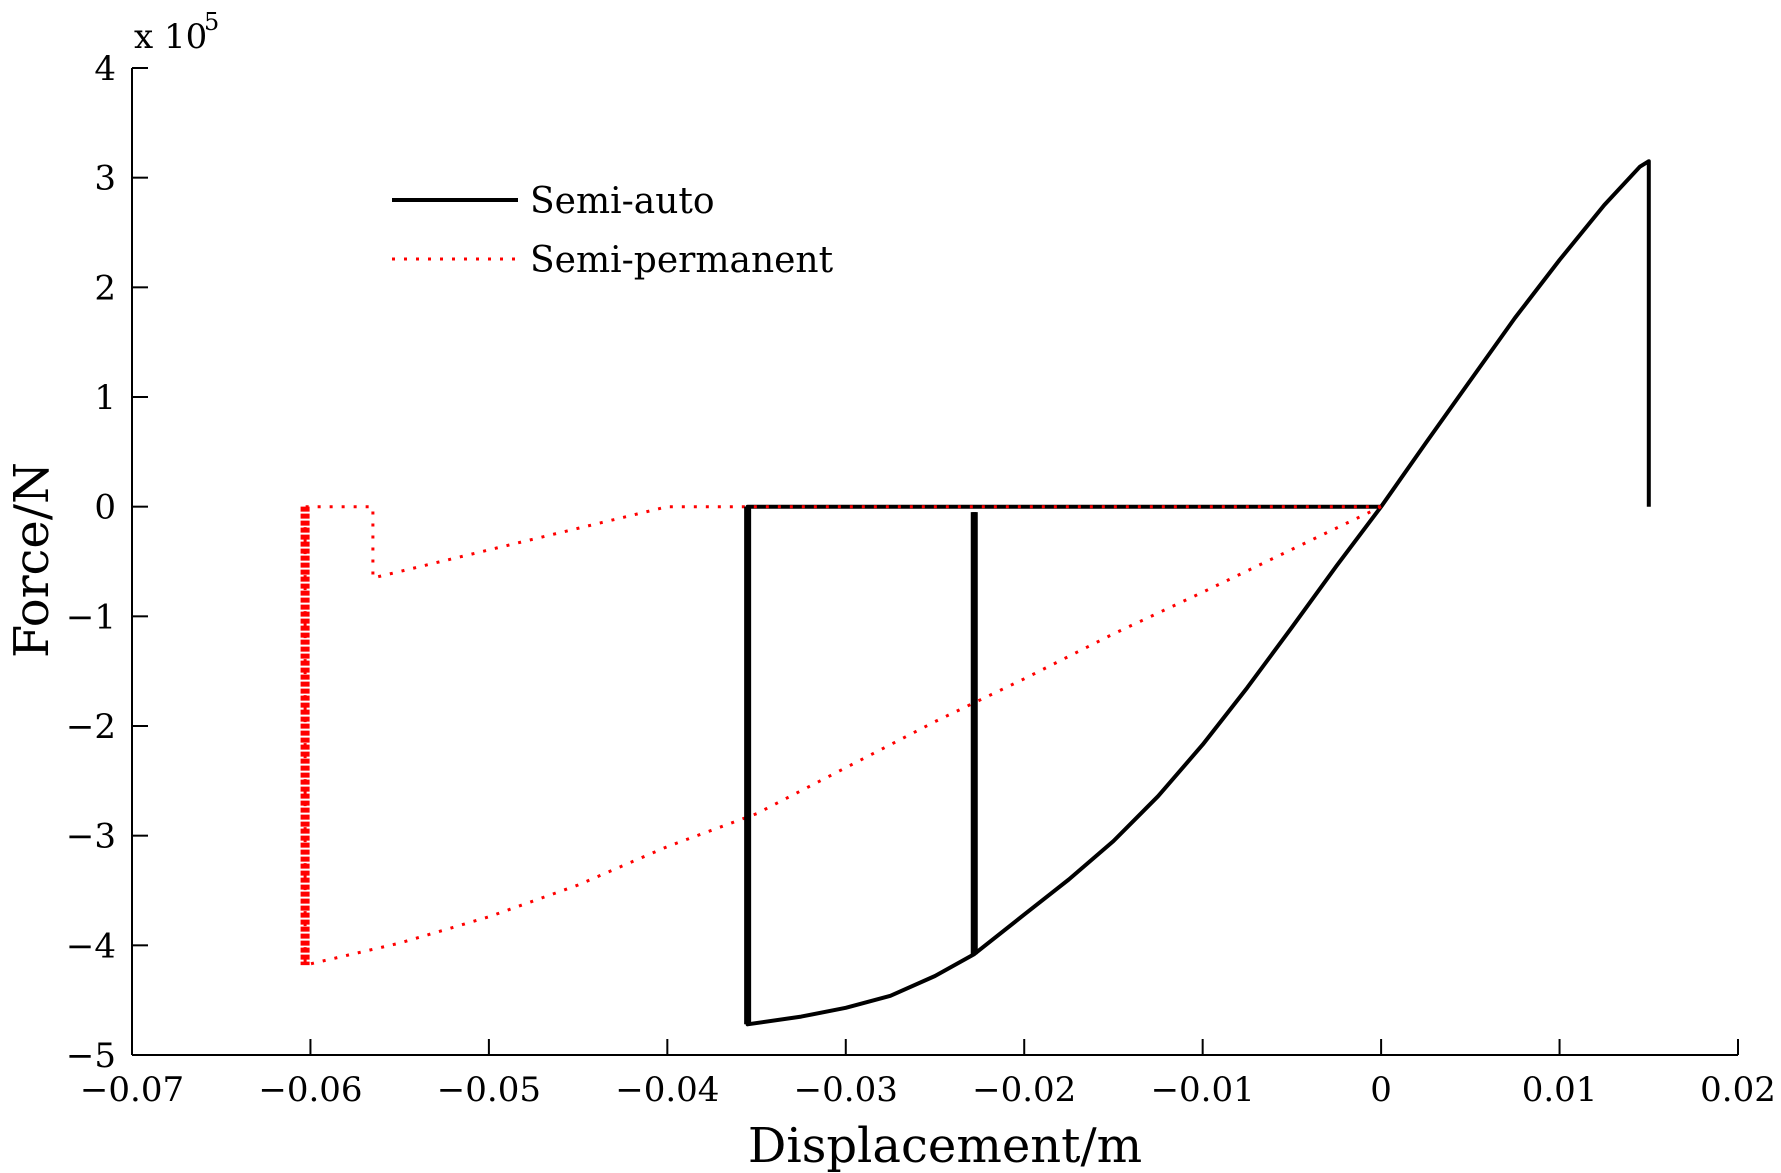 This screenshot has width=1781, height=1173. I want to click on x-tick-label: −0.07, so click(132, 1090).